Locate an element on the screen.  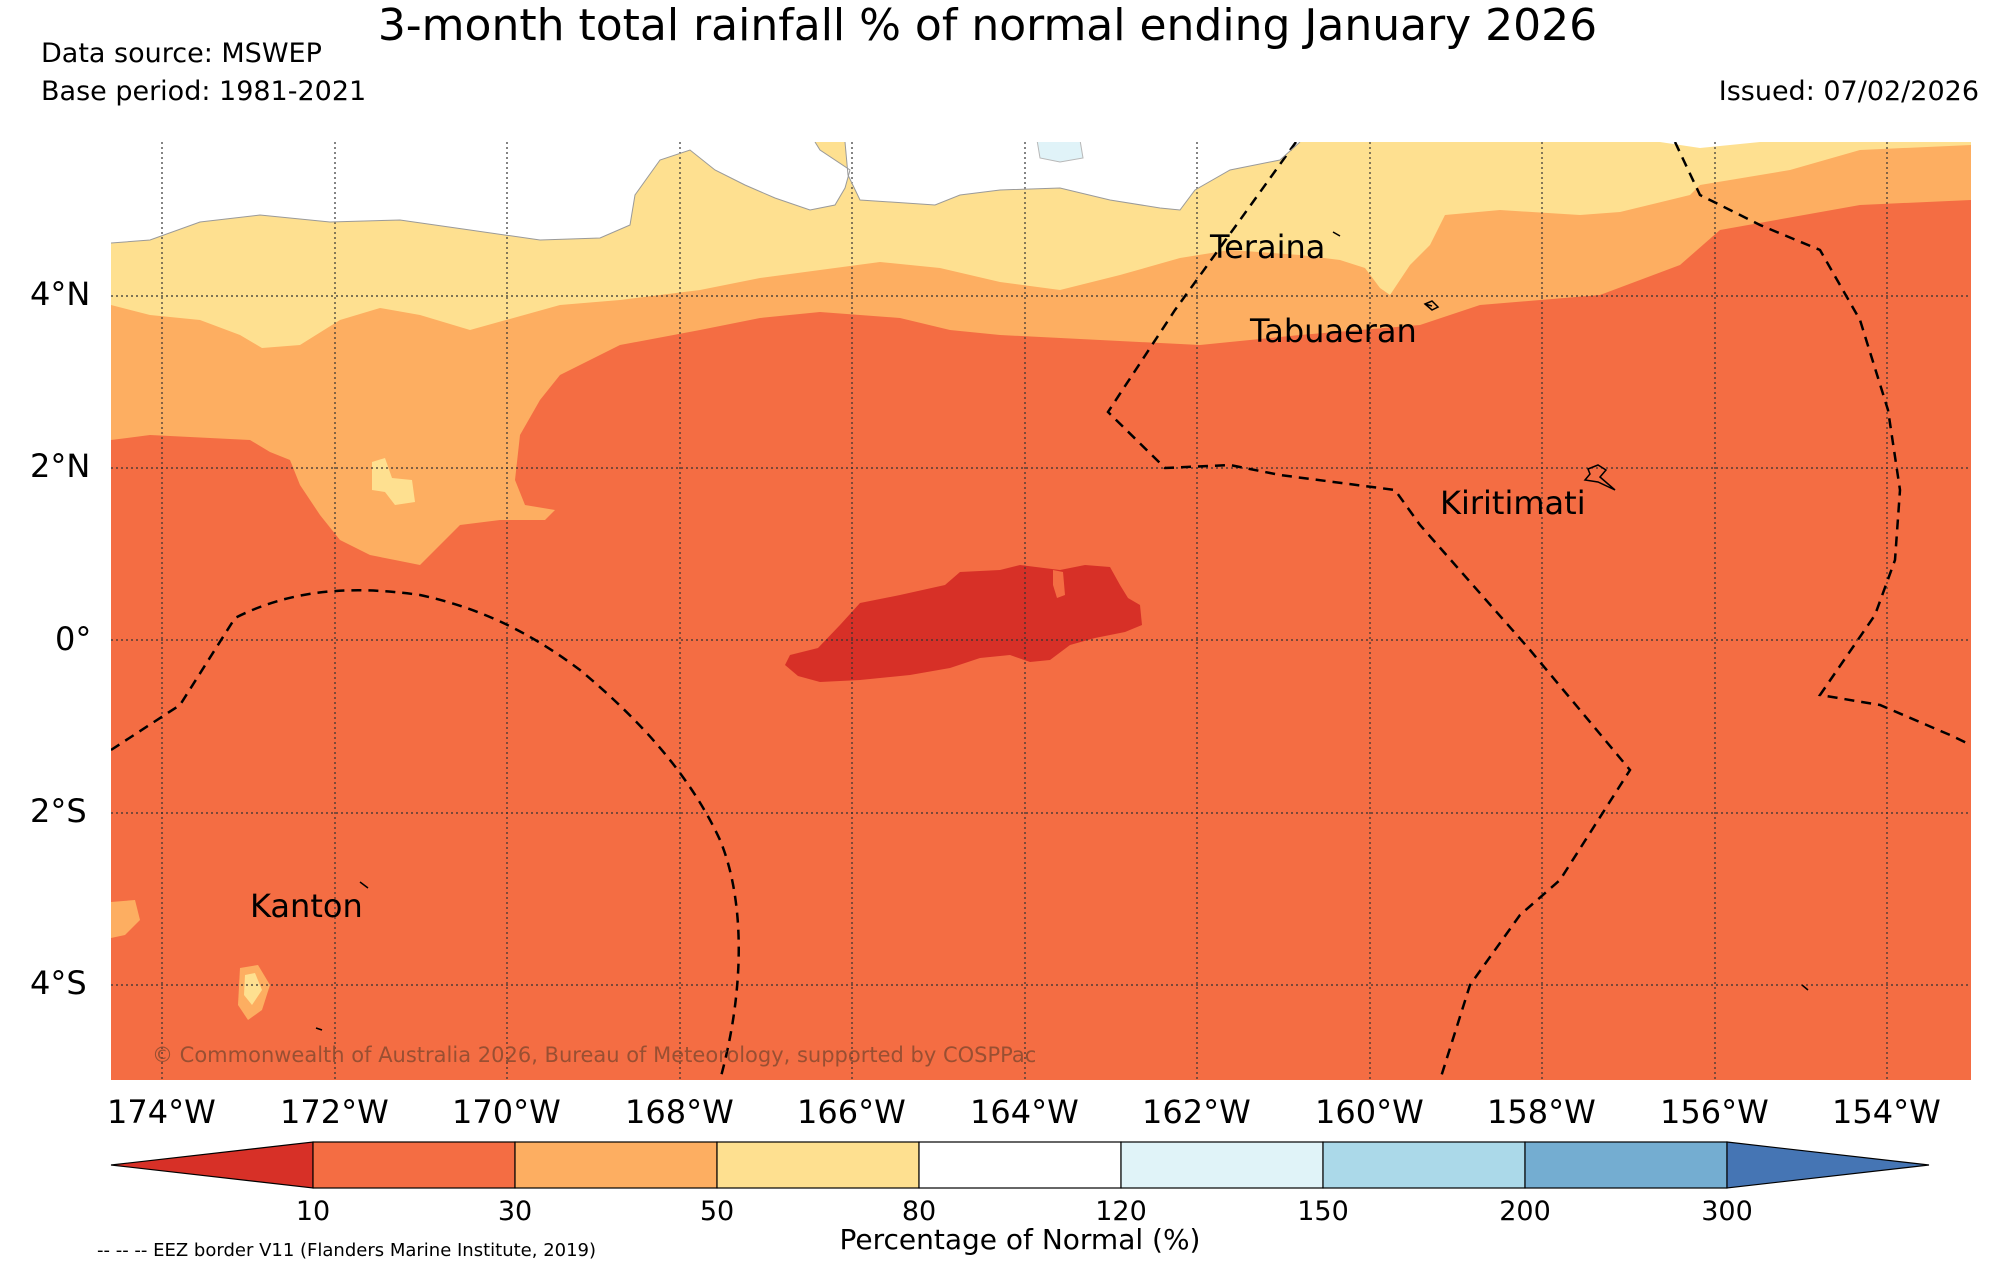
colorbar-tick: 10 is located at coordinates (313, 1211).